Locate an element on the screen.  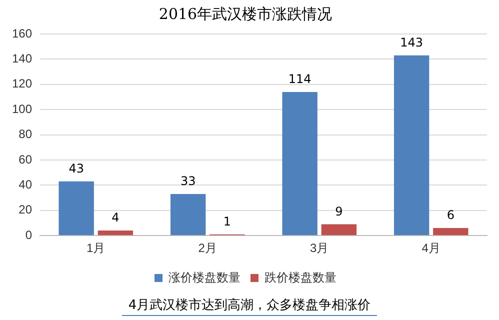
data-label: 114 is located at coordinates (300, 79).